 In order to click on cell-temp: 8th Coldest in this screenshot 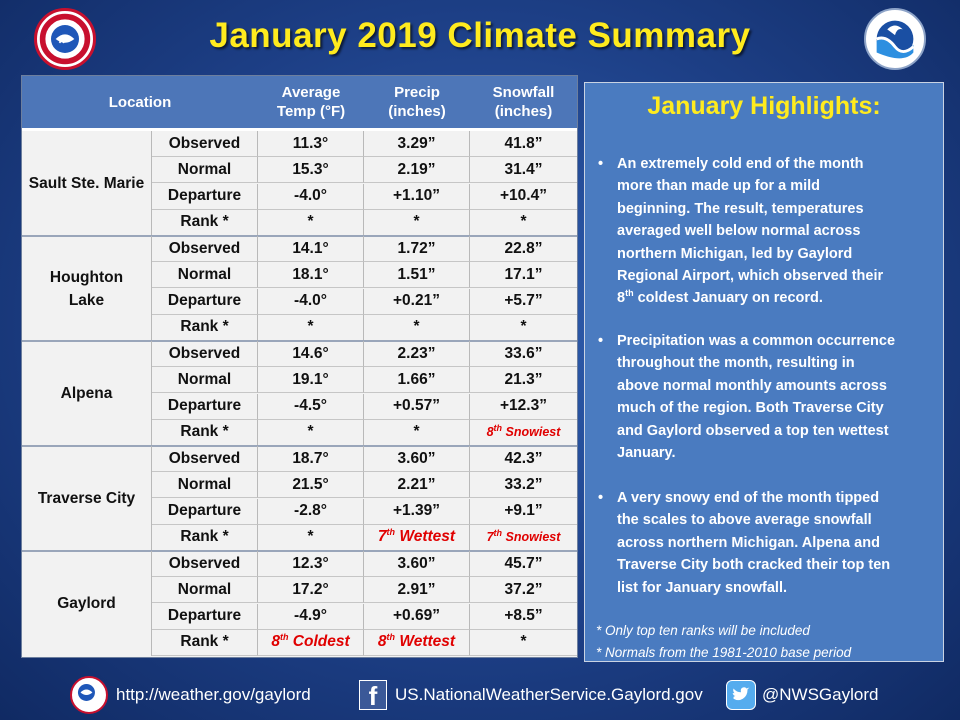, I will do `click(311, 642)`.